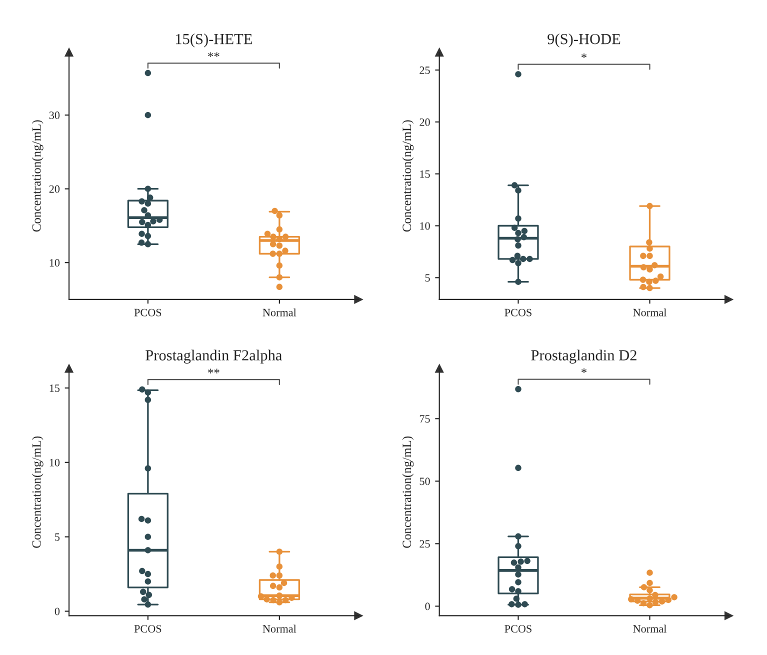  Describe the element at coordinates (214, 357) in the screenshot. I see `chart-title: Prostaglandin F2alpha` at that location.